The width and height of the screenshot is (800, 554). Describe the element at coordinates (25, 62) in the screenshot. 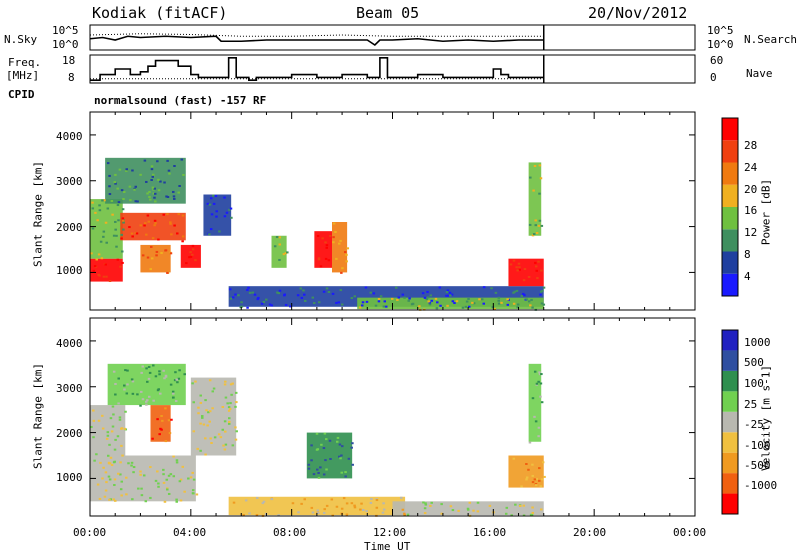

I see `freq-label-1: Freq.` at that location.